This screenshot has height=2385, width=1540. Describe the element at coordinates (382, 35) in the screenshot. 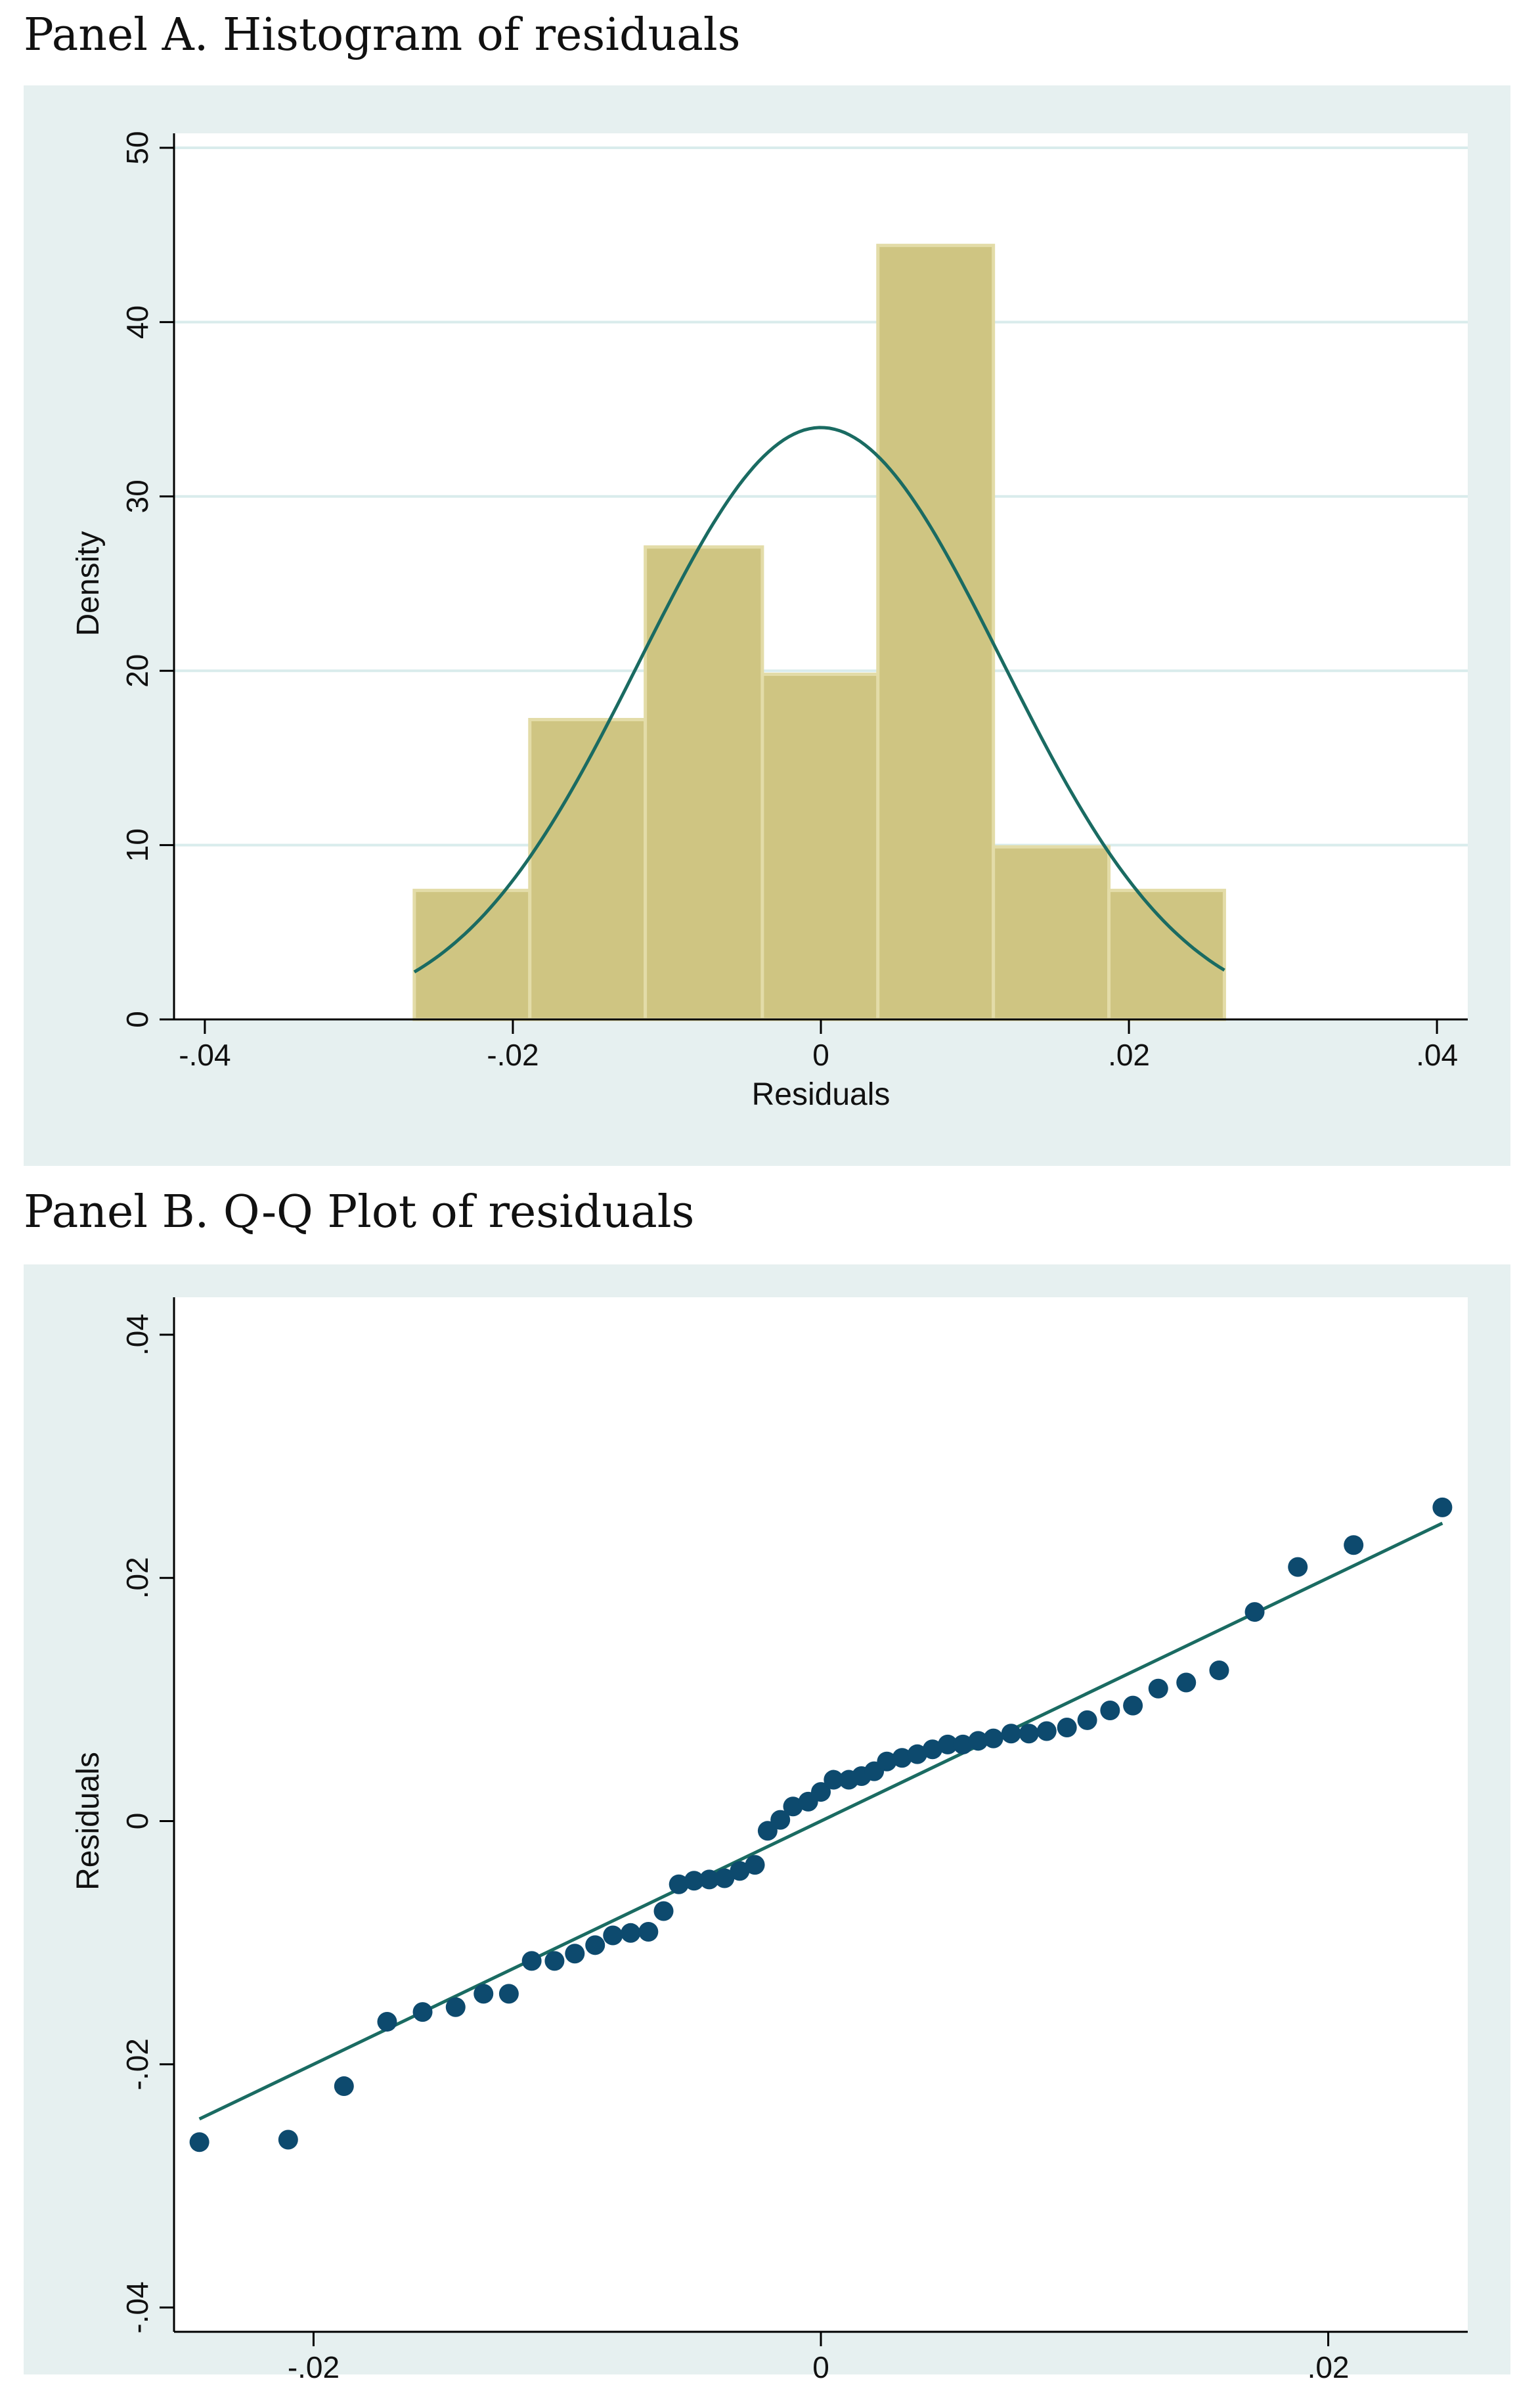

I see `panel-a-title: Panel A. Histogram of residuals` at that location.